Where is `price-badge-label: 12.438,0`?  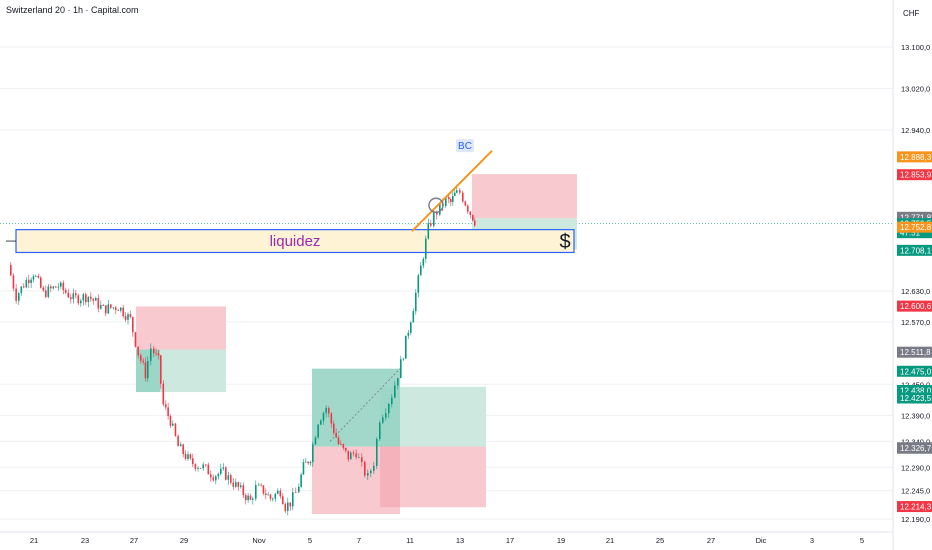
price-badge-label: 12.438,0 is located at coordinates (916, 390).